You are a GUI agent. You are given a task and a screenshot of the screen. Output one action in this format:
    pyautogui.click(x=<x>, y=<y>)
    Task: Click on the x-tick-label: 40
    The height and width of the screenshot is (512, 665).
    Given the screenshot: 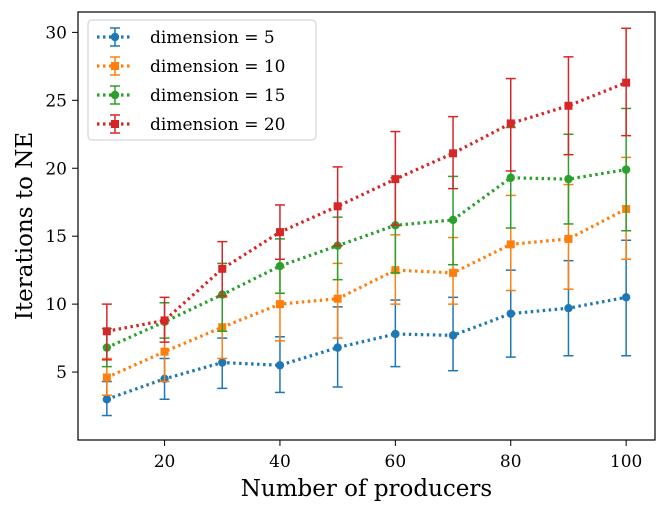 What is the action you would take?
    pyautogui.click(x=280, y=462)
    